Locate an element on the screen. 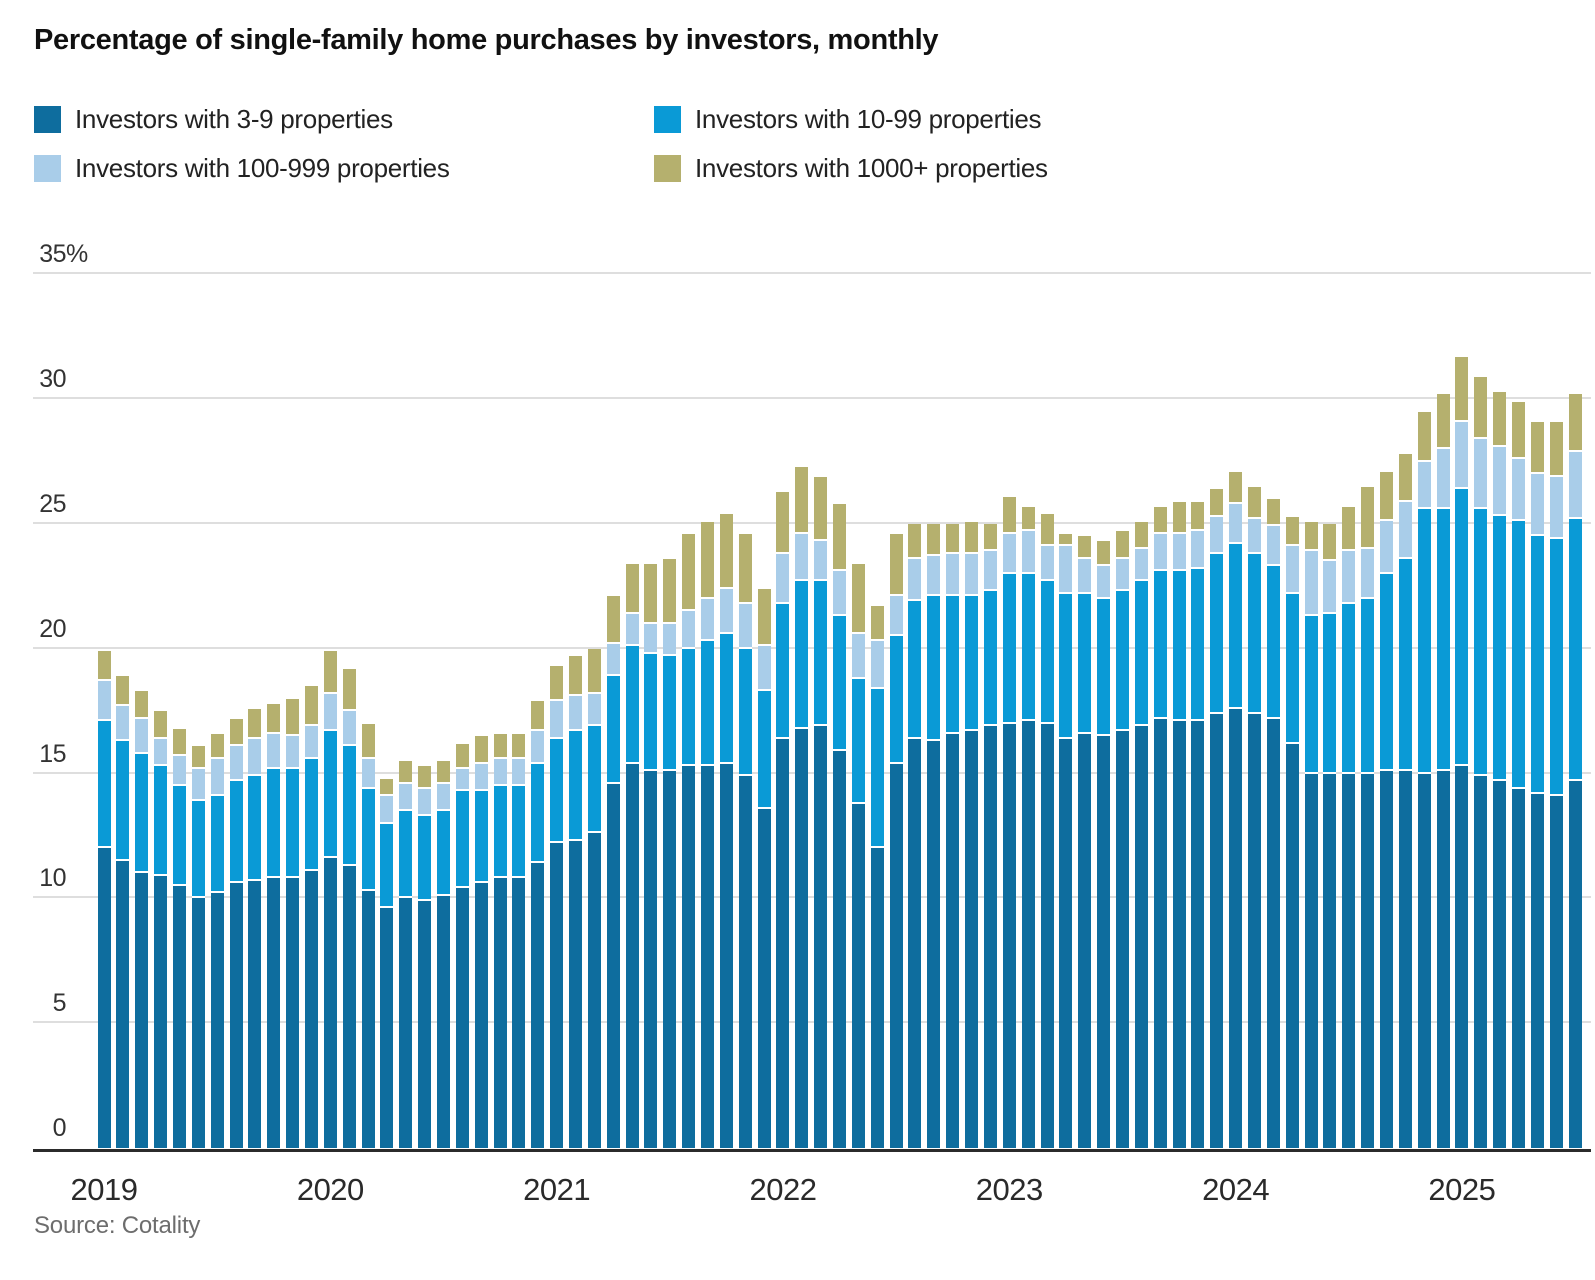 This screenshot has width=1595, height=1280. bar-jan-2023 is located at coordinates (1009, 822).